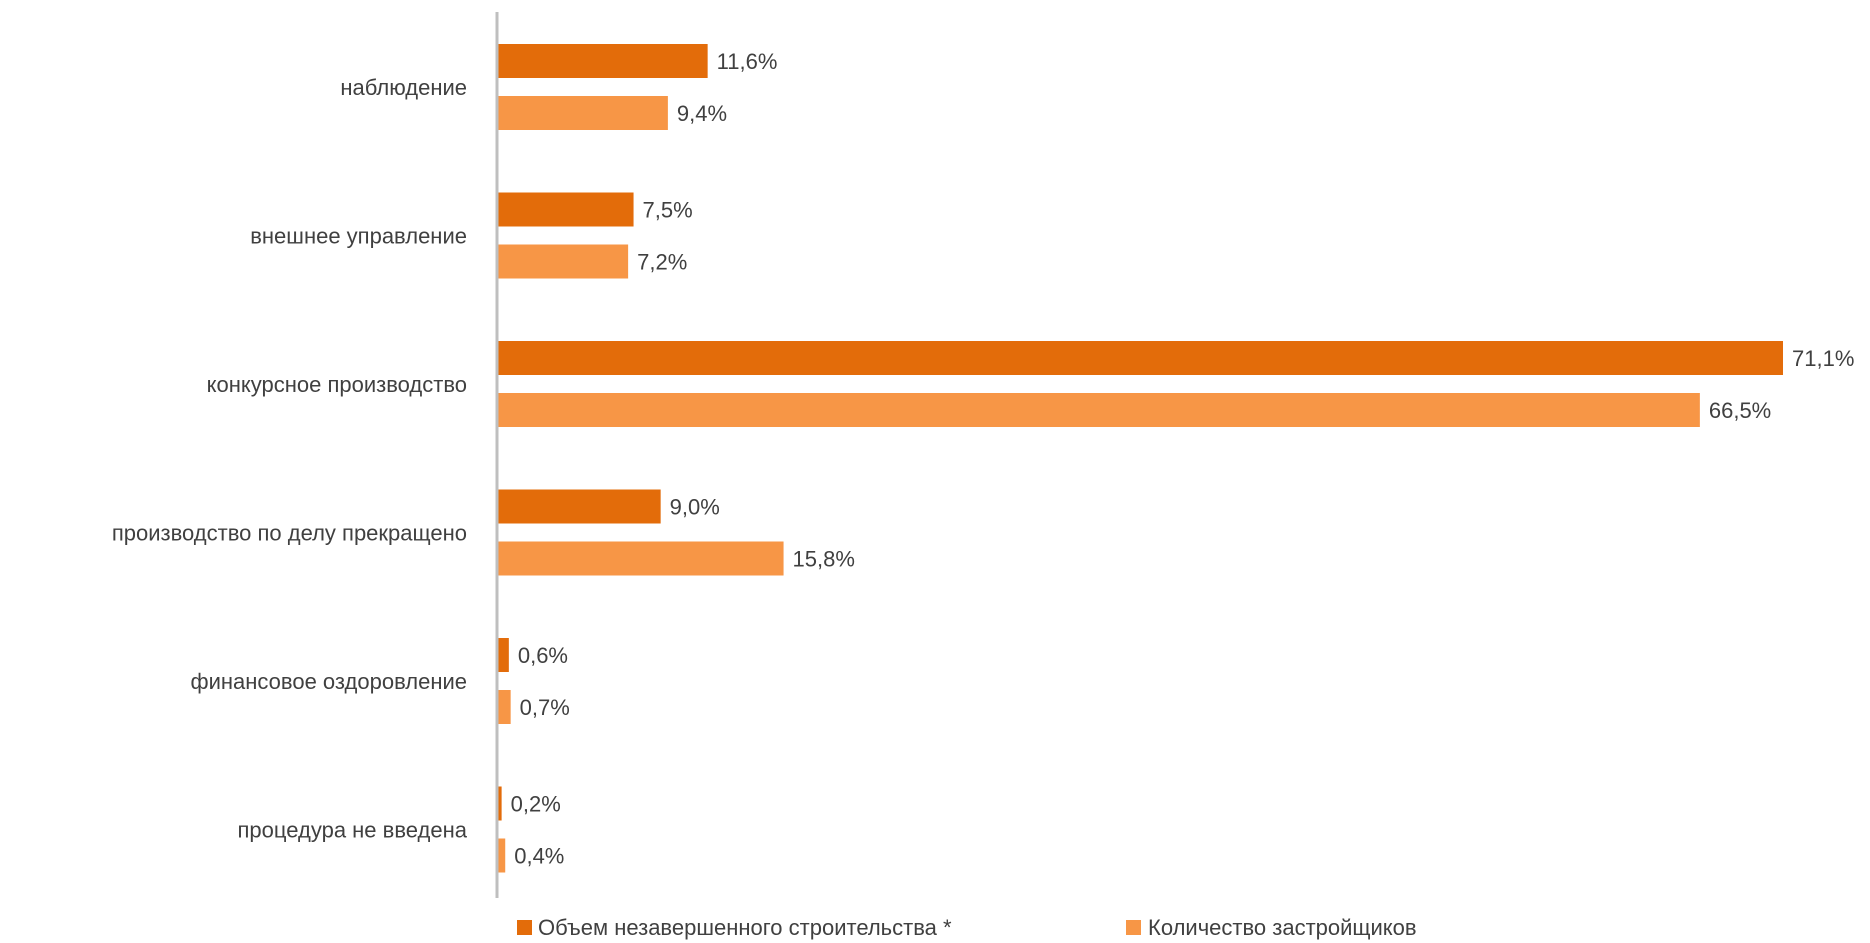 The width and height of the screenshot is (1870, 943). Describe the element at coordinates (545, 707) in the screenshot. I see `value-label-developers-count-finansovoe-ozdorovlenie: 0,7%` at that location.